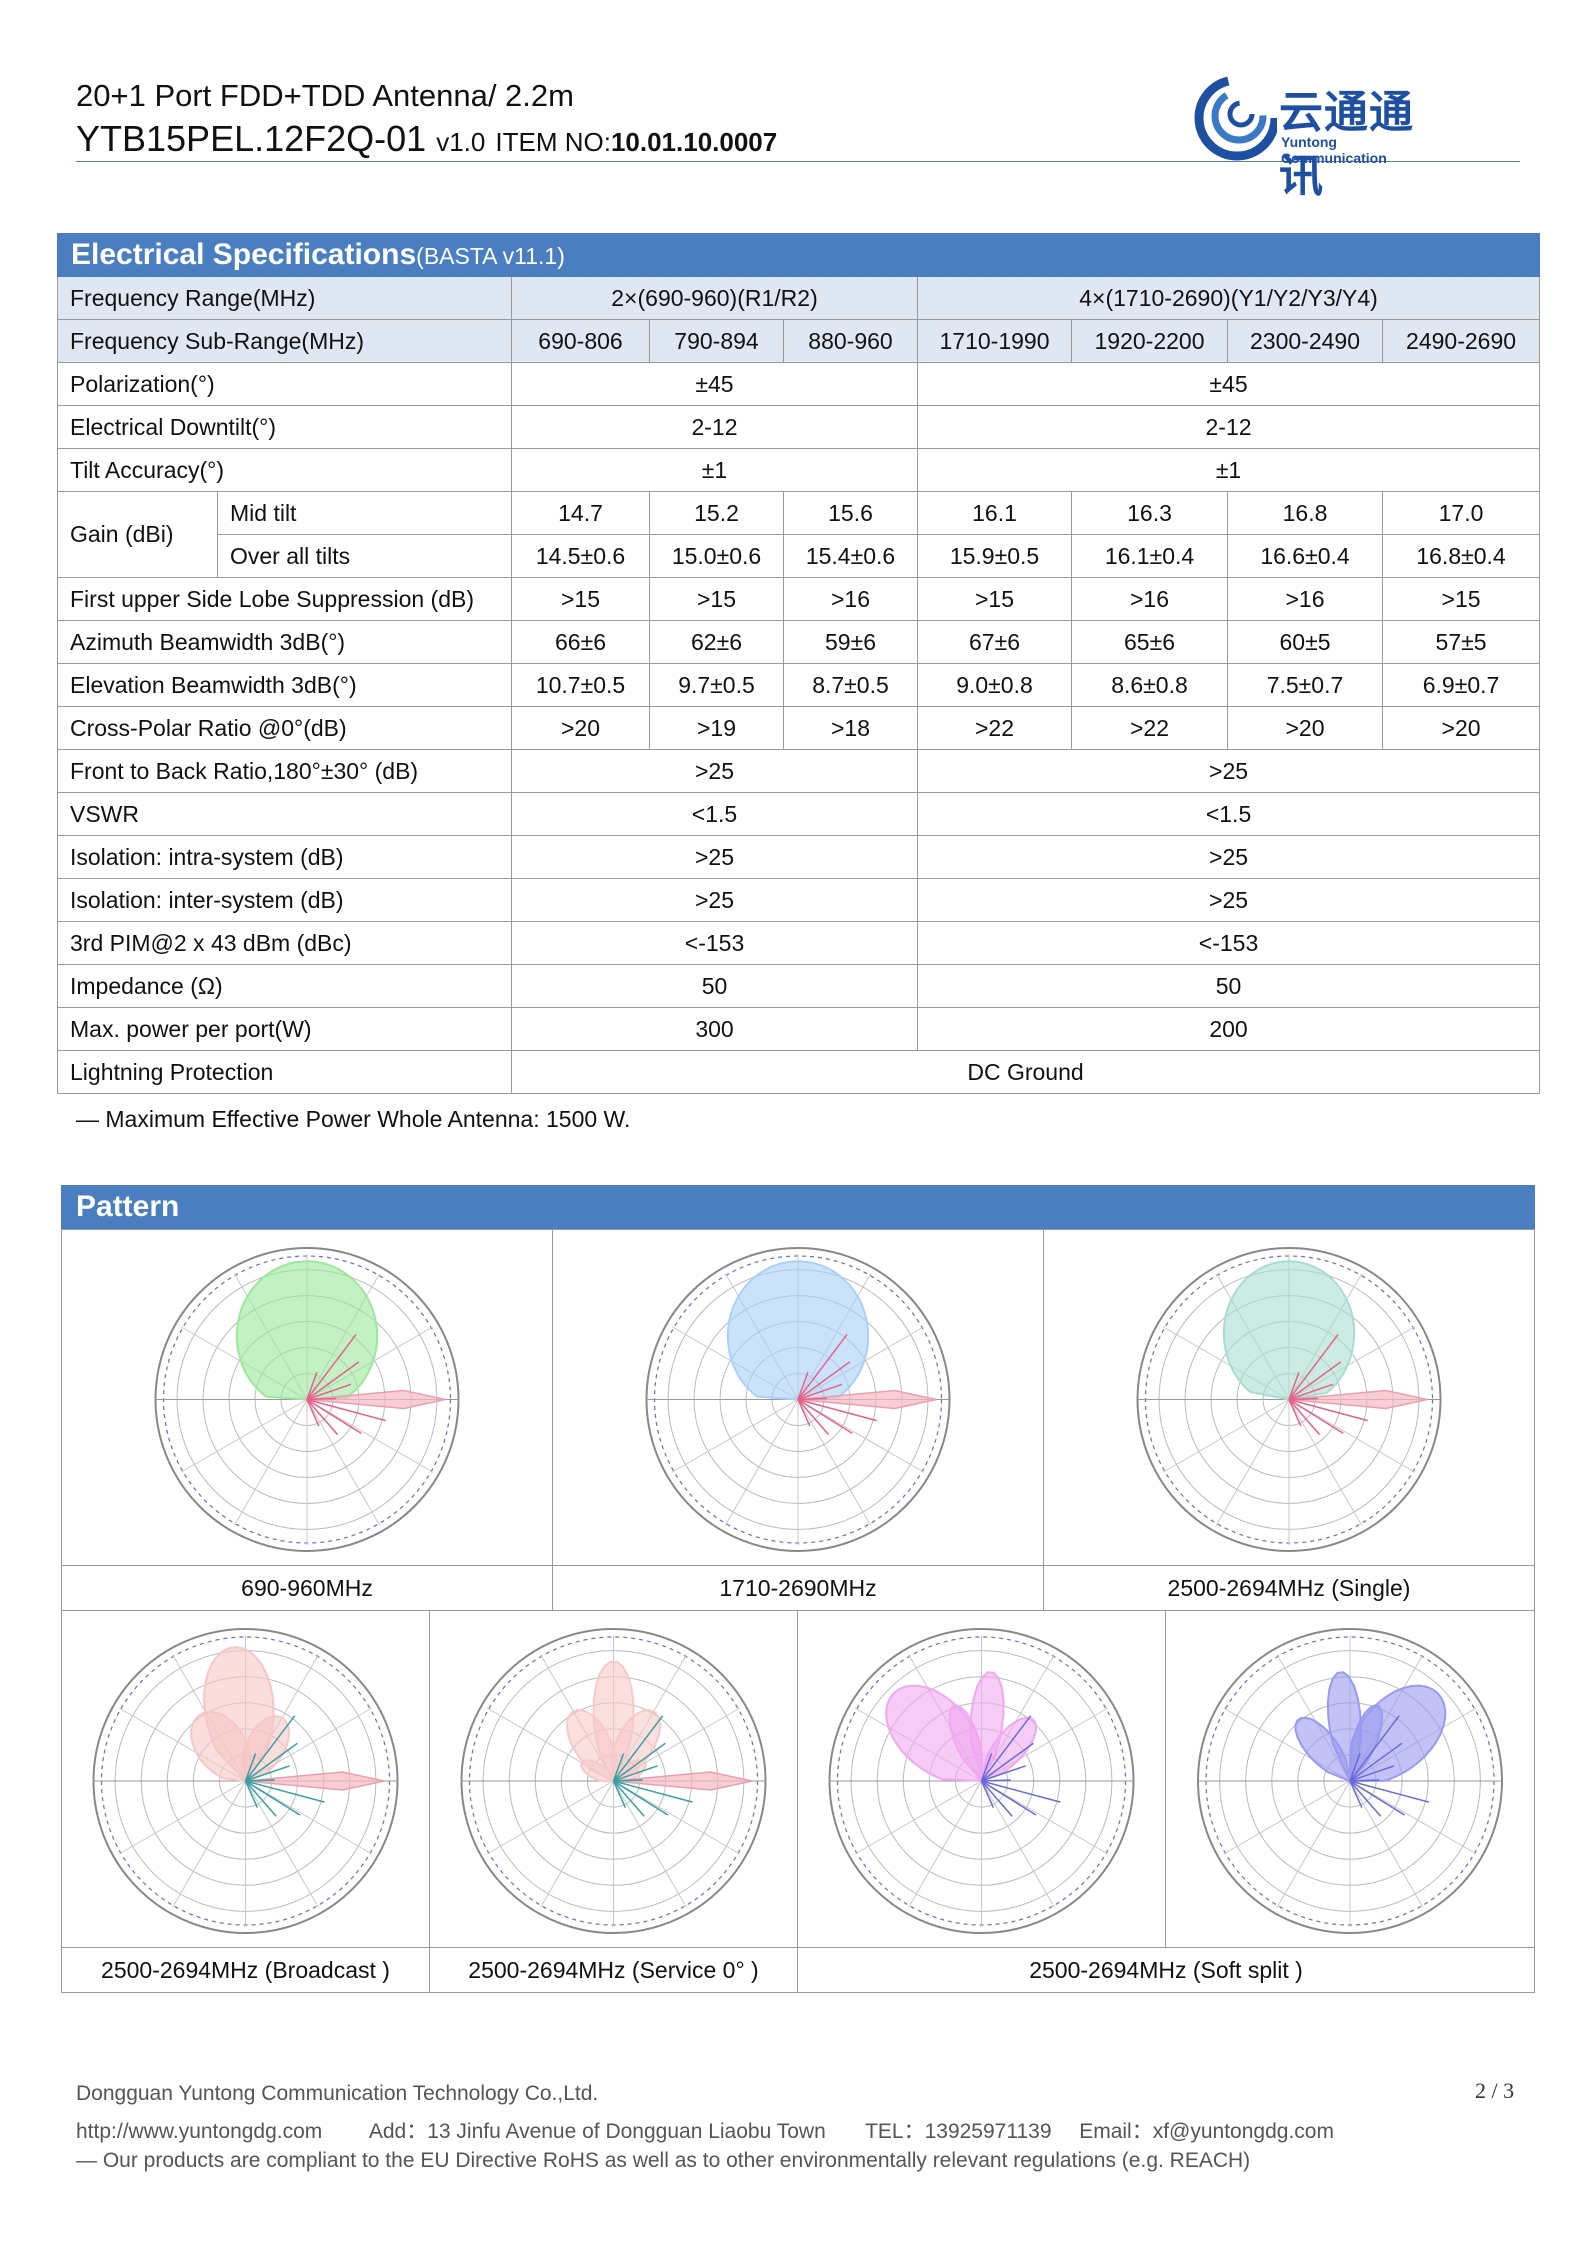 The width and height of the screenshot is (1587, 2245). Describe the element at coordinates (580, 513) in the screenshot. I see `table-cell: 14.7` at that location.